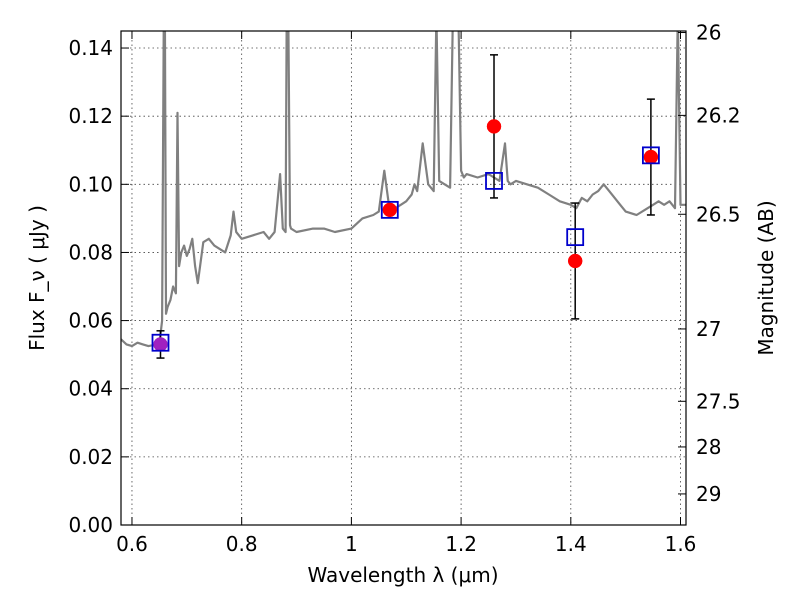  What do you see at coordinates (708, 33) in the screenshot?
I see `y2-tick-label: 26` at bounding box center [708, 33].